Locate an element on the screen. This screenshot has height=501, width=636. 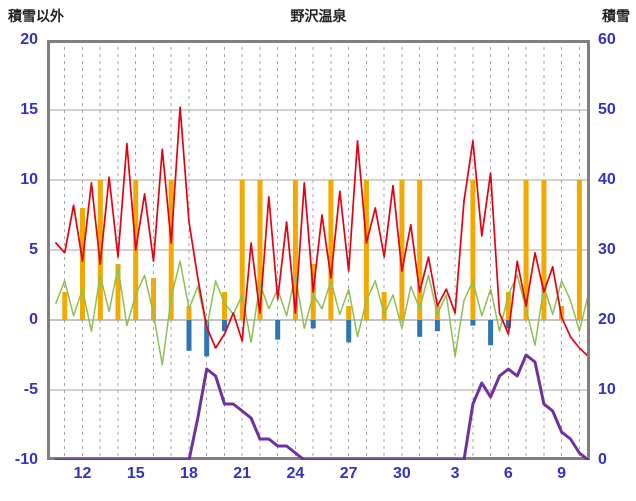
precipitation-bars is located at coordinates (348, 338).